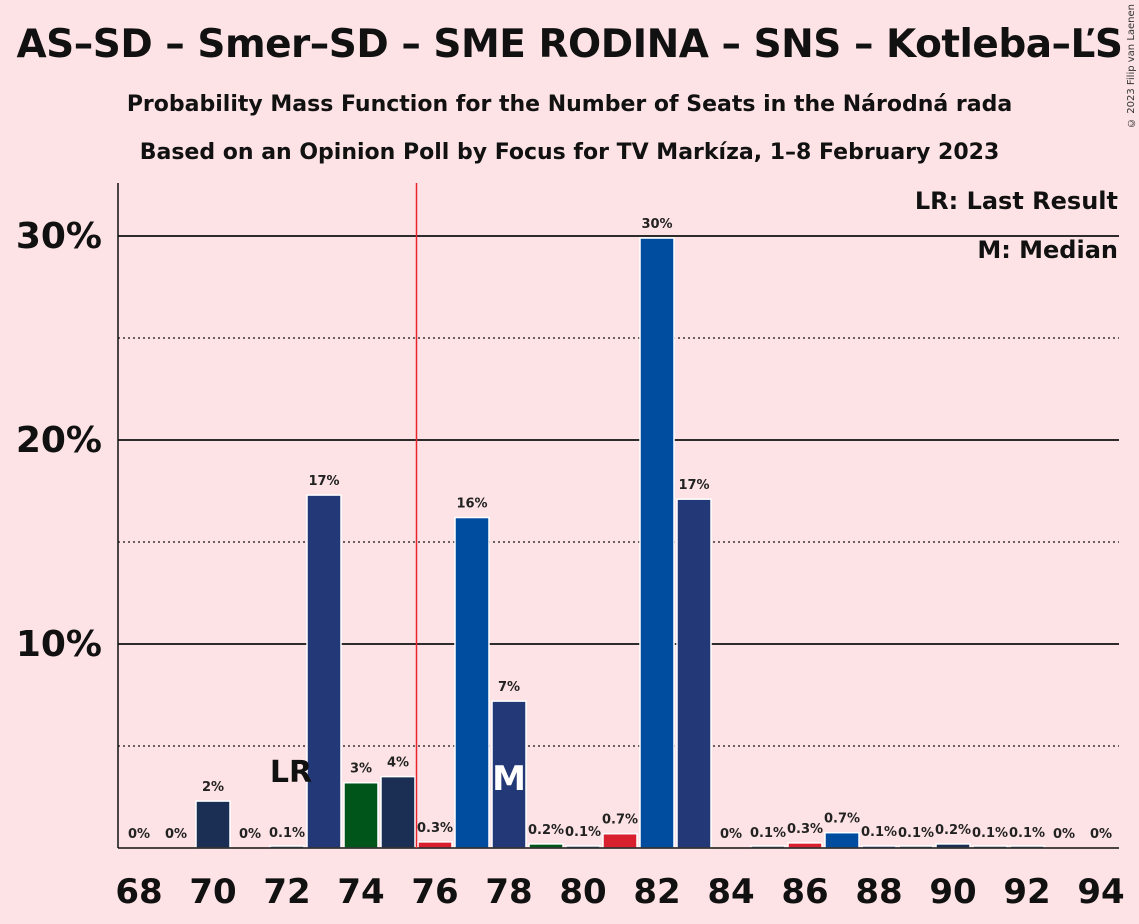 Image resolution: width=1139 pixels, height=924 pixels. What do you see at coordinates (1016, 201) in the screenshot?
I see `legend-last-result: LR: Last Result` at bounding box center [1016, 201].